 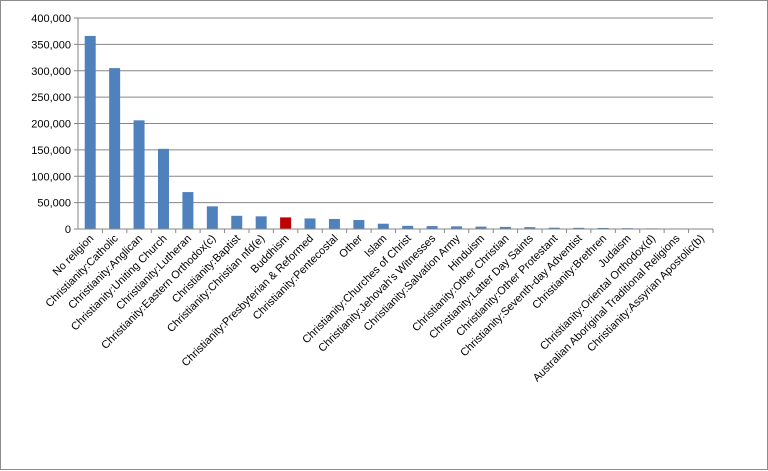 What do you see at coordinates (51, 45) in the screenshot?
I see `y-tick-label: 350,000` at bounding box center [51, 45].